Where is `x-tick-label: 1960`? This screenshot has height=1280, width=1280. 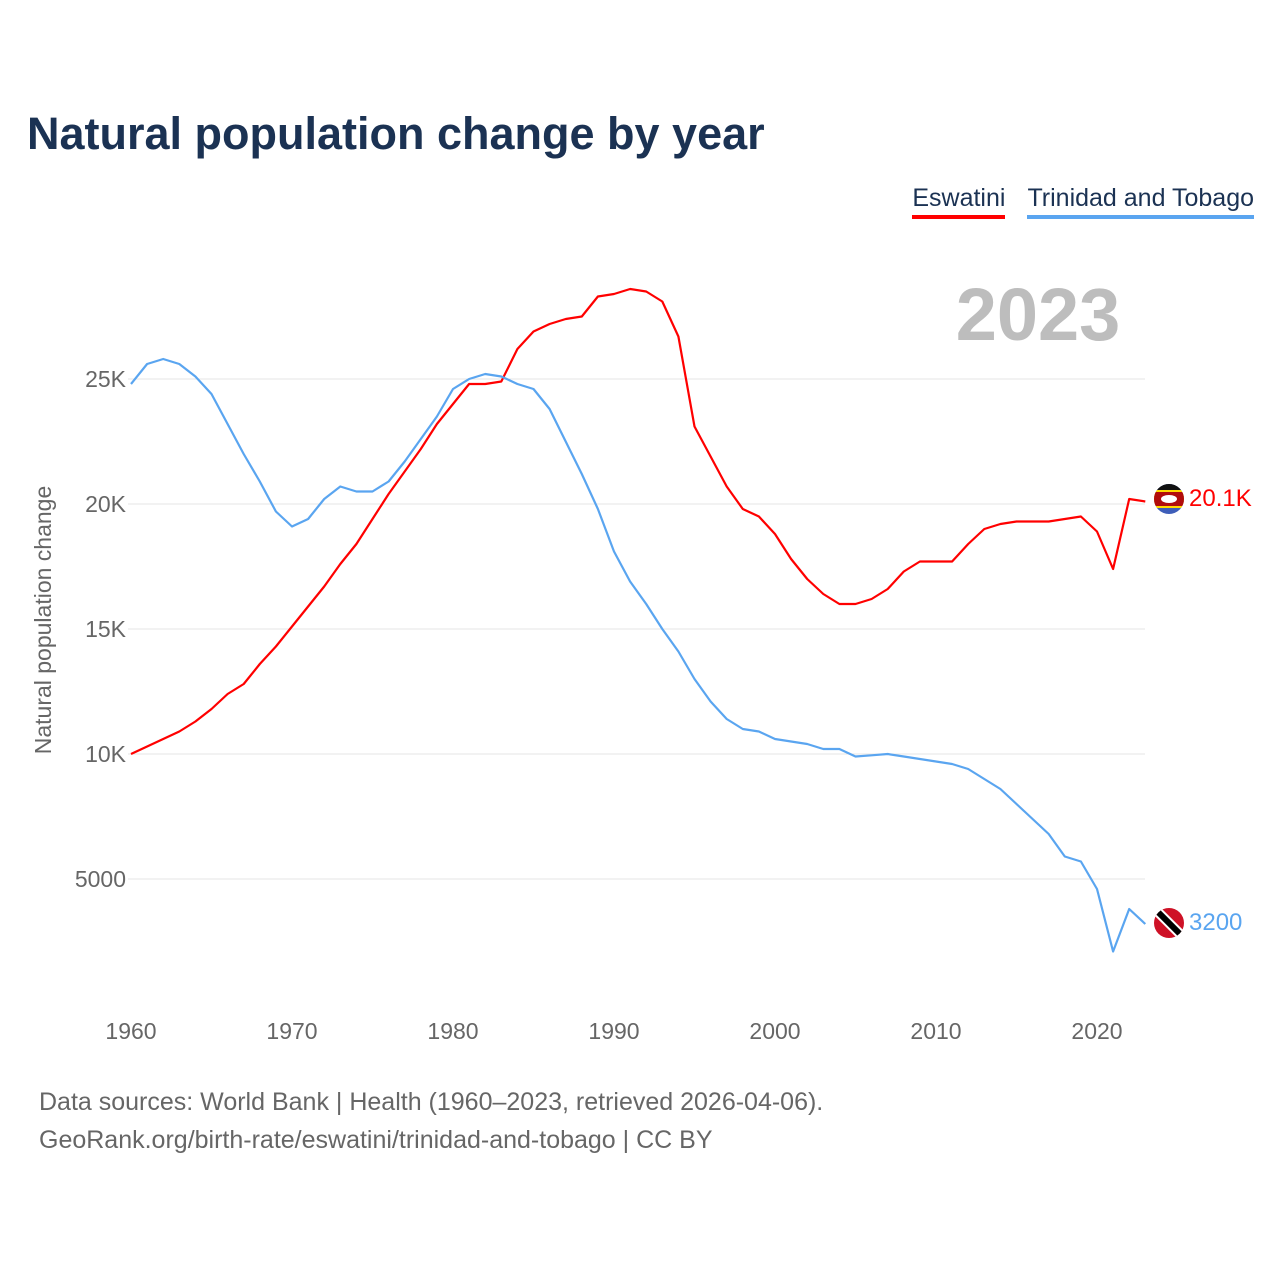
x-tick-label: 1960 is located at coordinates (130, 1031).